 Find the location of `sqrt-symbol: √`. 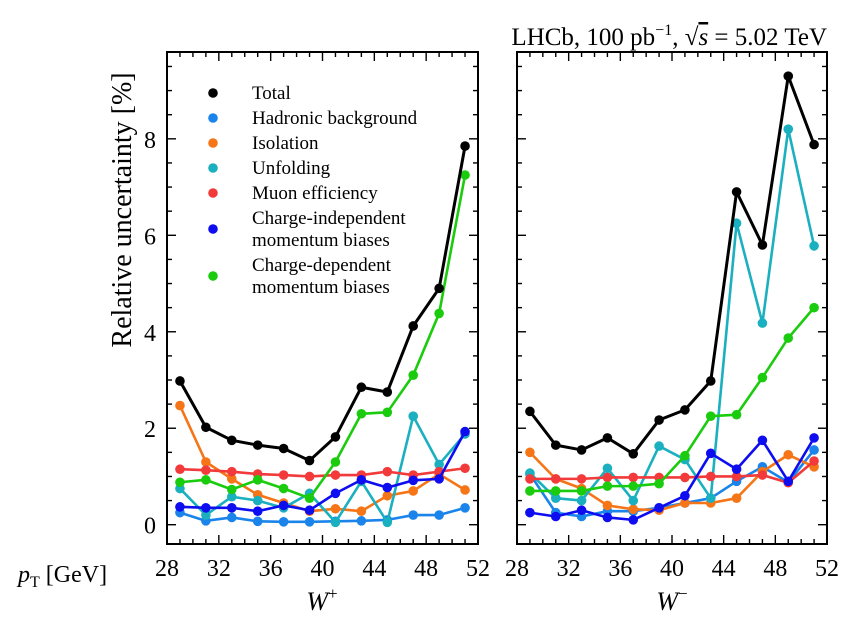

sqrt-symbol: √ is located at coordinates (692, 37).